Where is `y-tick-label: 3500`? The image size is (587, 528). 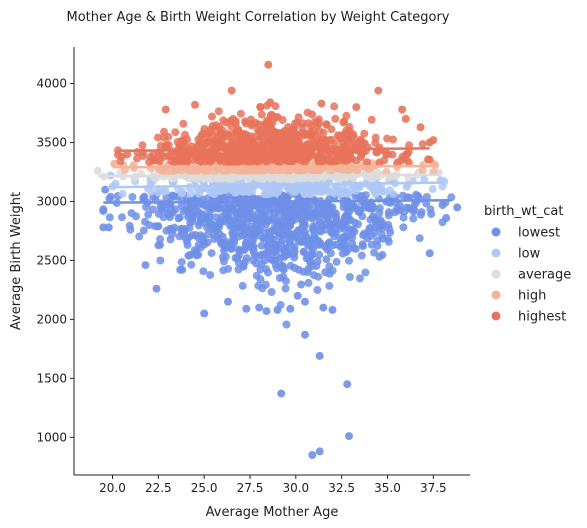 y-tick-label: 3500 is located at coordinates (51, 143).